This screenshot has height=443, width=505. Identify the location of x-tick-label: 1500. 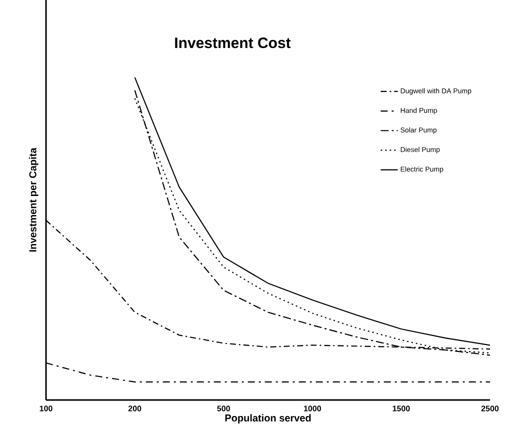
(401, 409).